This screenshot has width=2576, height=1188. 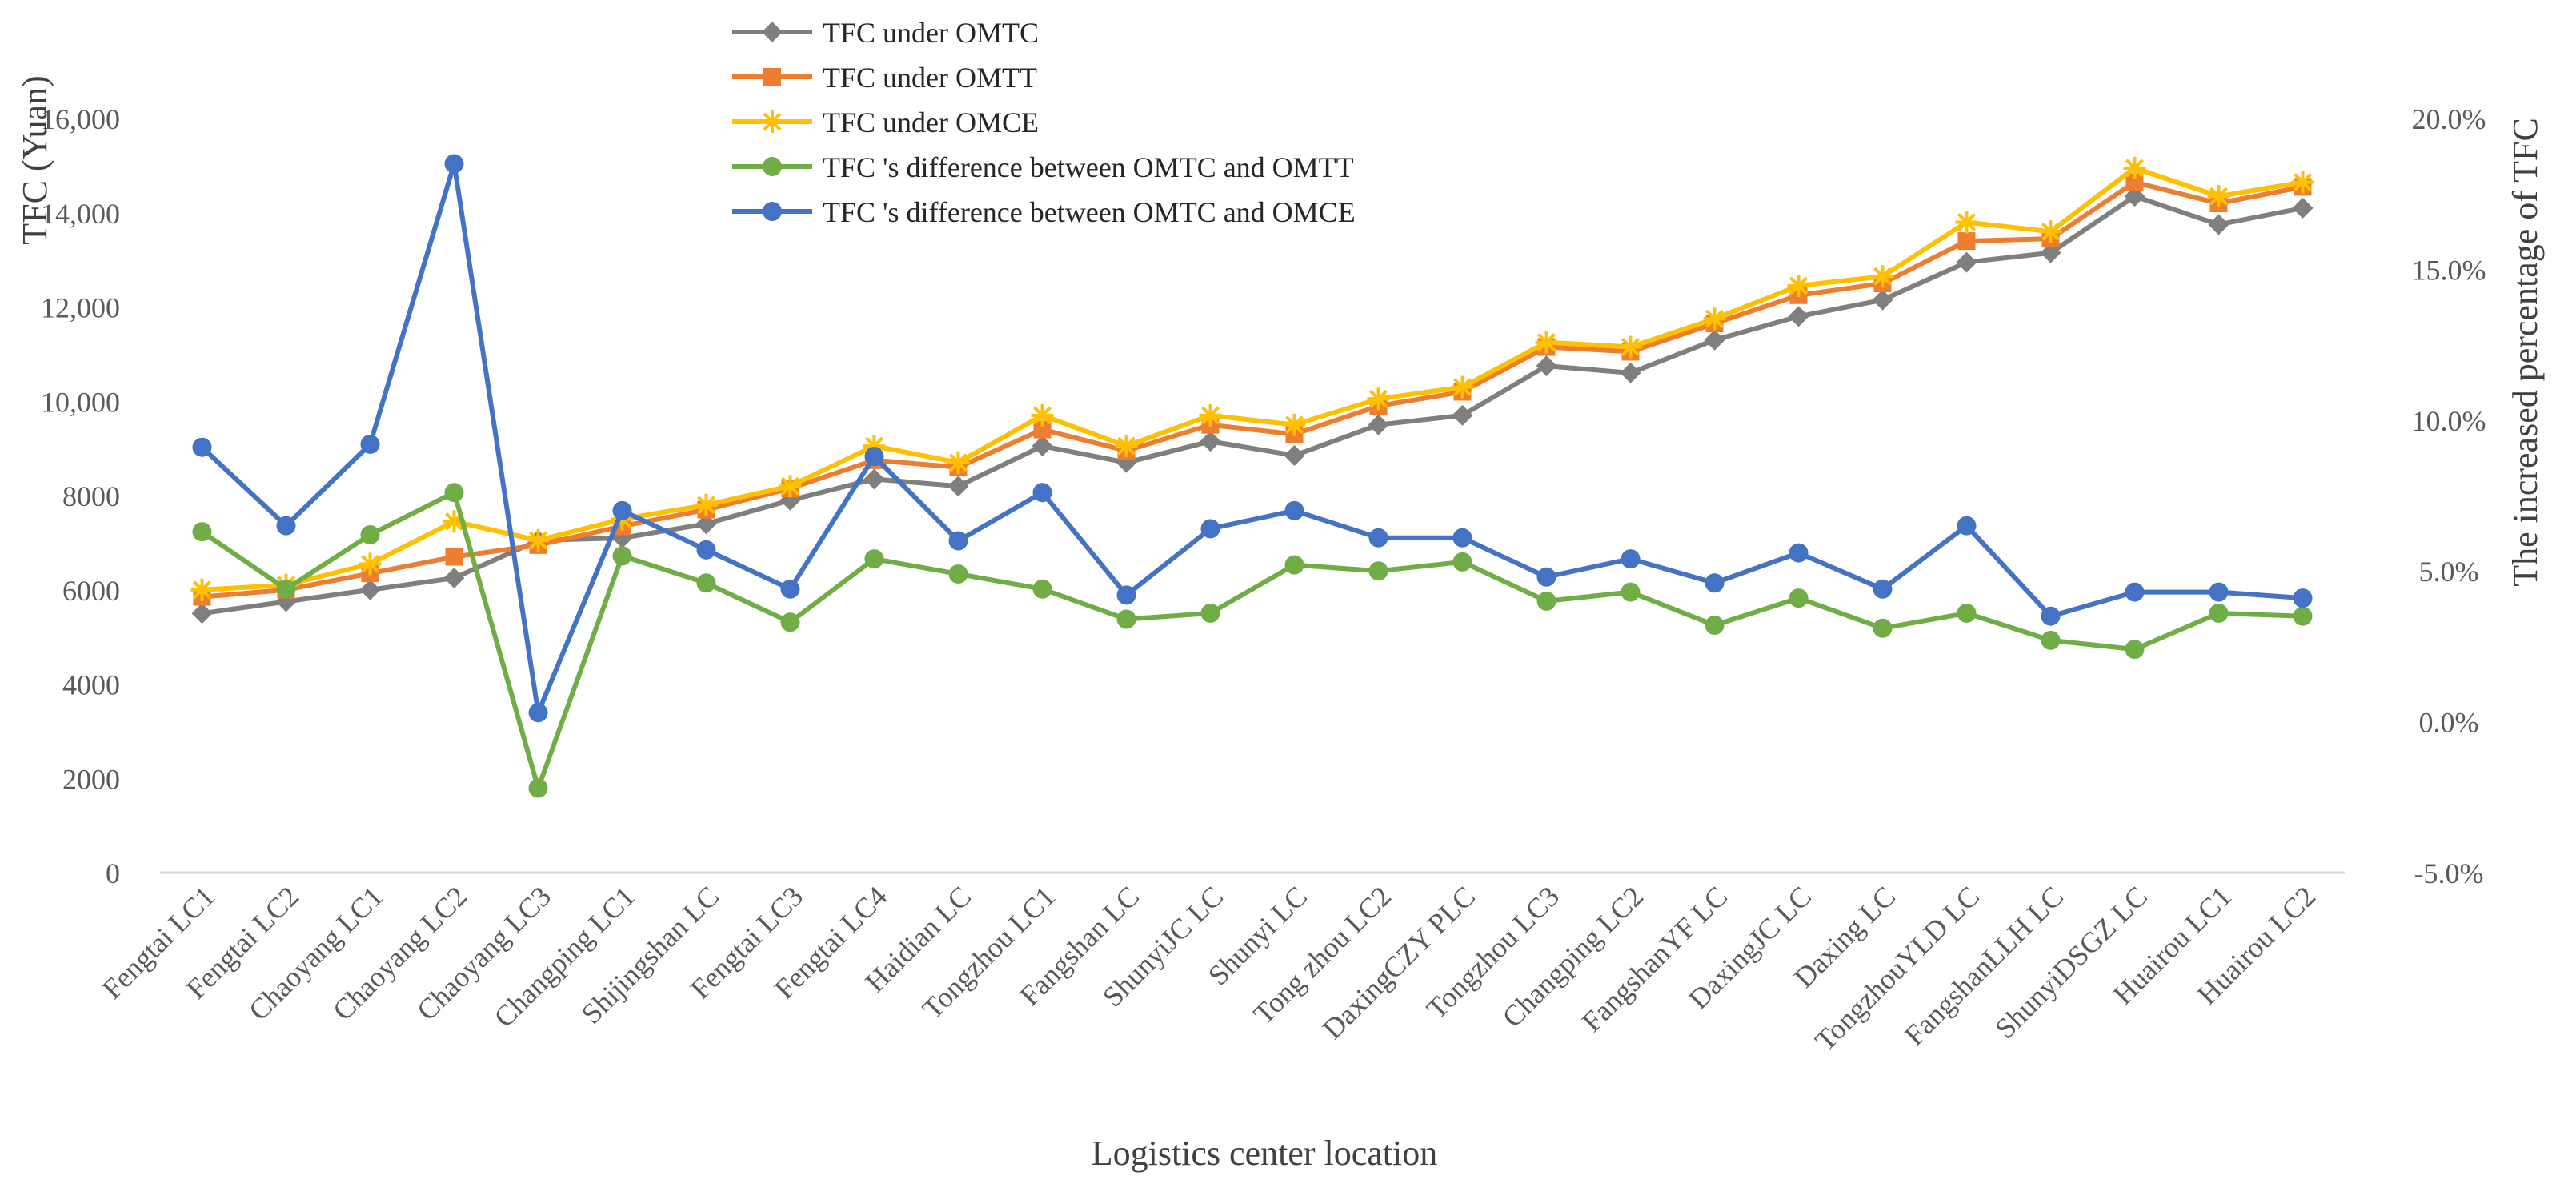 I want to click on x-axis-title: Logistics center location, so click(x=1265, y=1153).